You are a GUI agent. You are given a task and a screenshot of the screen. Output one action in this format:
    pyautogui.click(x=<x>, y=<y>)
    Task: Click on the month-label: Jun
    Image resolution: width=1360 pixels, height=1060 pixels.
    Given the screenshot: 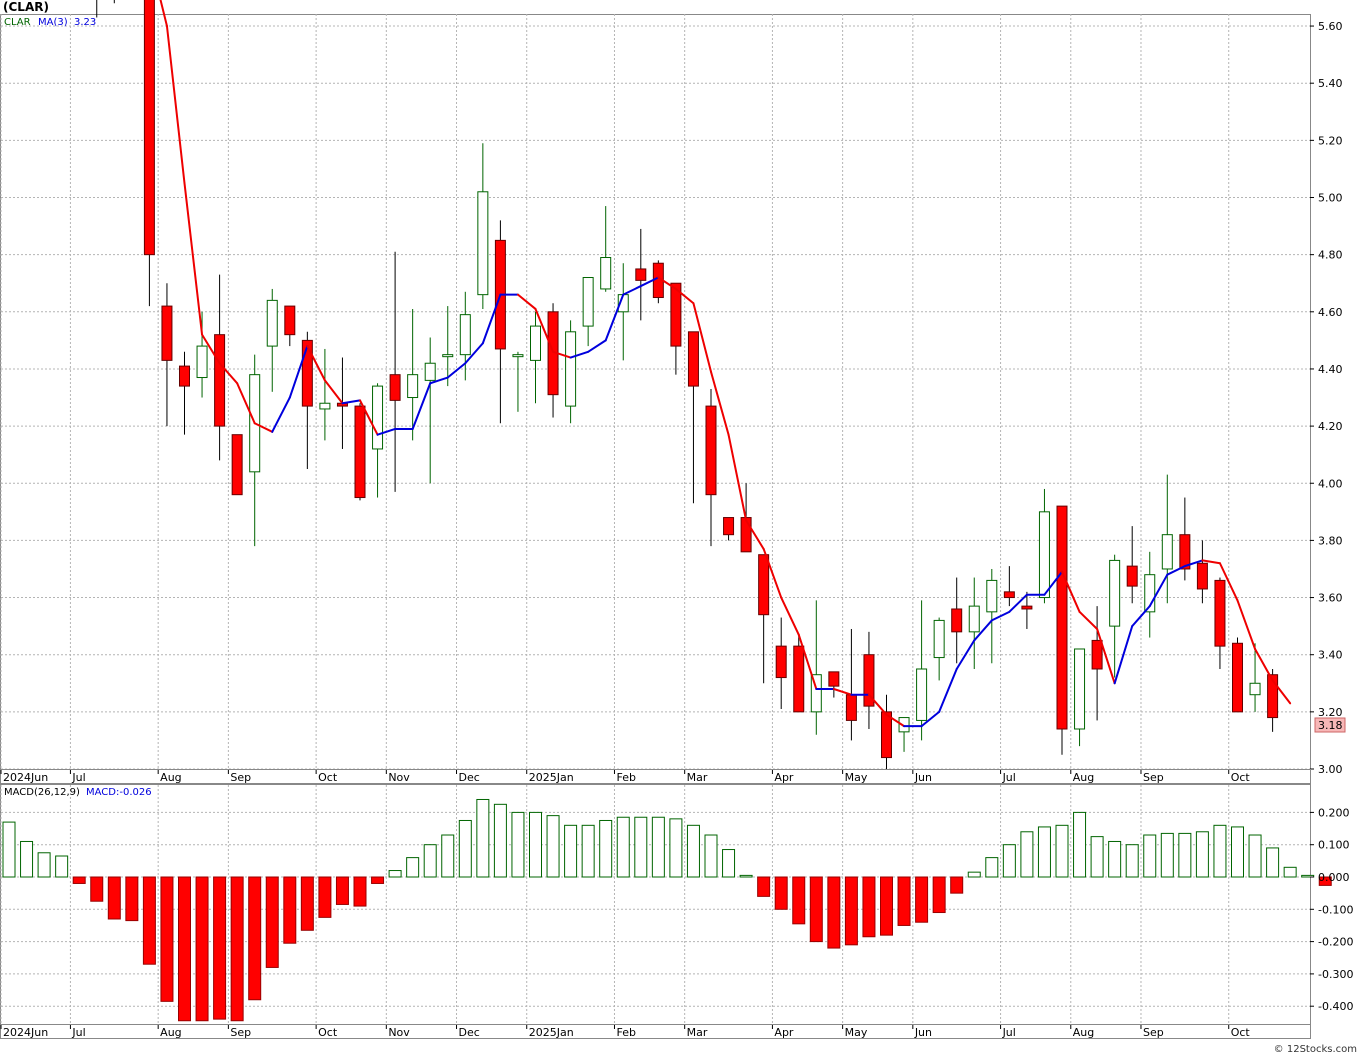 What is the action you would take?
    pyautogui.click(x=923, y=777)
    